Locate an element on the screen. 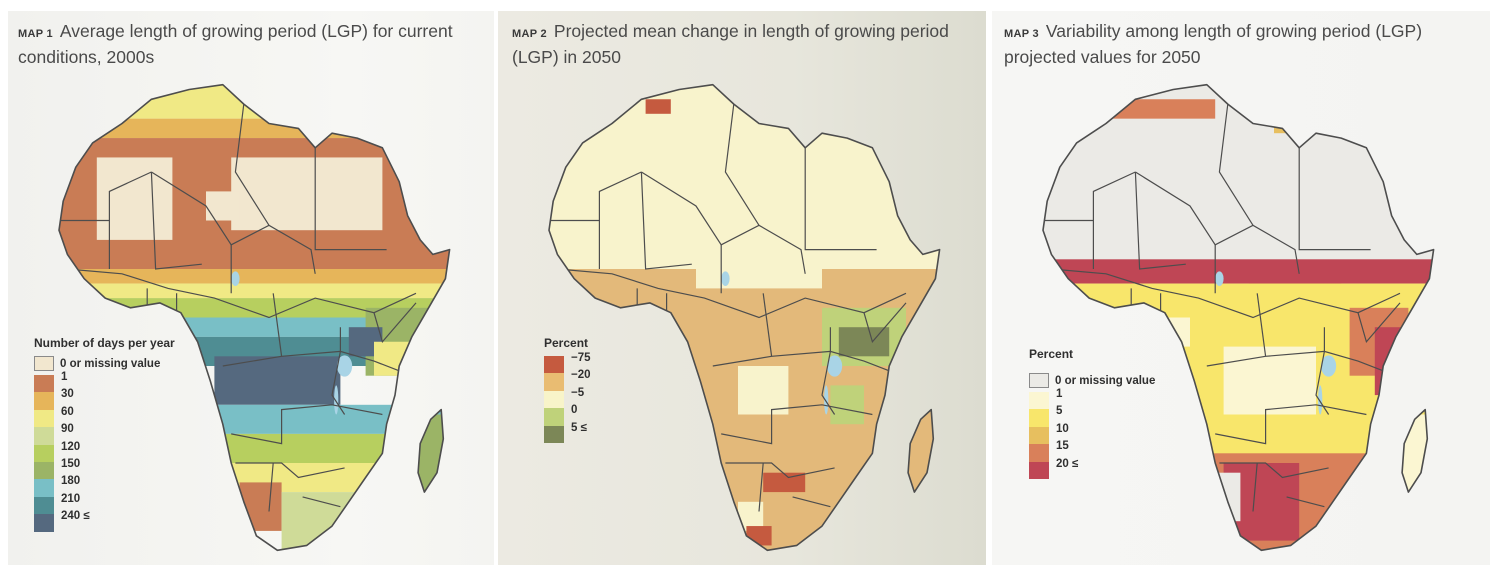 This screenshot has width=1498, height=572. legend-break-label: 20 ≤ is located at coordinates (1067, 463).